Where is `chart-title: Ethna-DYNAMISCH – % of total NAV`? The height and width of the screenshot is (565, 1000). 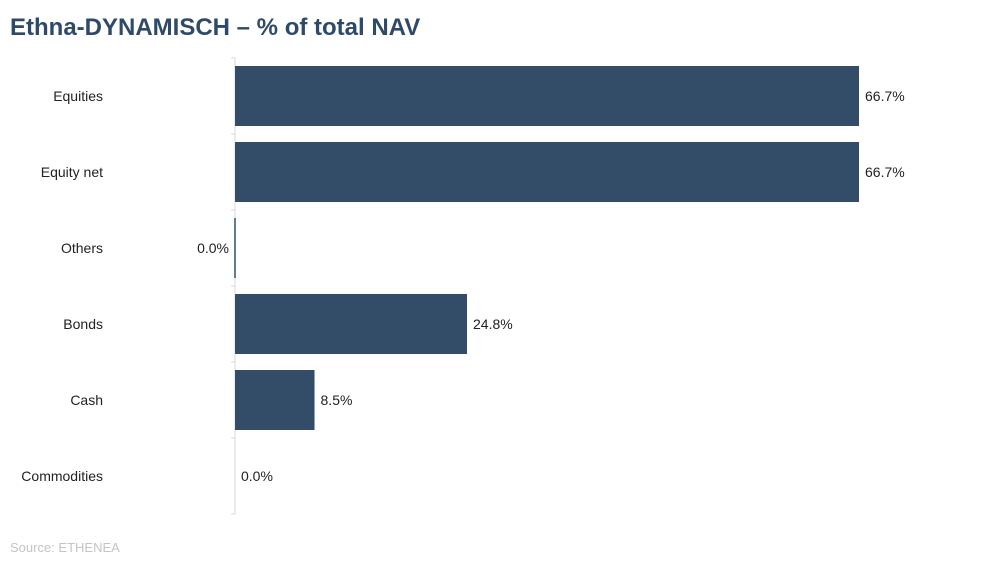 chart-title: Ethna-DYNAMISCH – % of total NAV is located at coordinates (215, 27).